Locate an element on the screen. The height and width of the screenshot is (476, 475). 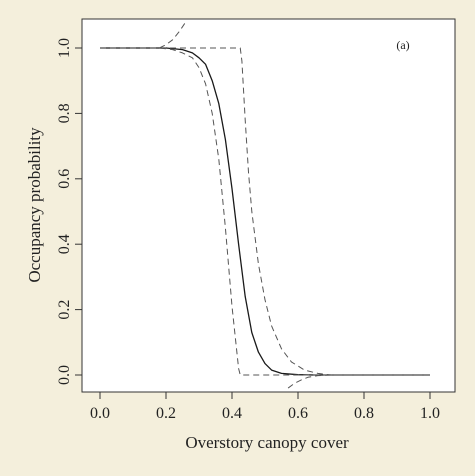
panel-label: (a) is located at coordinates (402, 45).